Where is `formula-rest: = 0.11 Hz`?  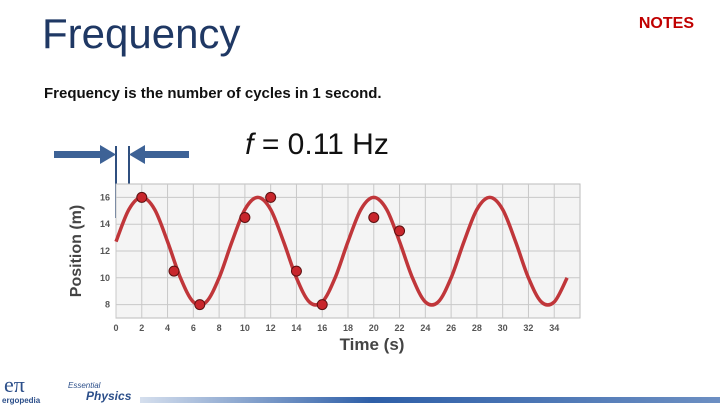 formula-rest: = 0.11 Hz is located at coordinates (320, 144).